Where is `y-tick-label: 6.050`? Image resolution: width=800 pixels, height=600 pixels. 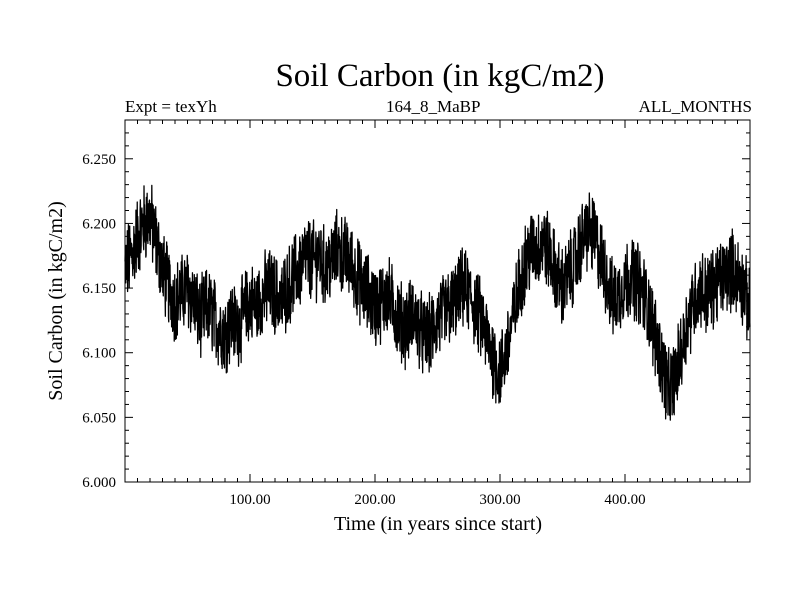 y-tick-label: 6.050 is located at coordinates (99, 418).